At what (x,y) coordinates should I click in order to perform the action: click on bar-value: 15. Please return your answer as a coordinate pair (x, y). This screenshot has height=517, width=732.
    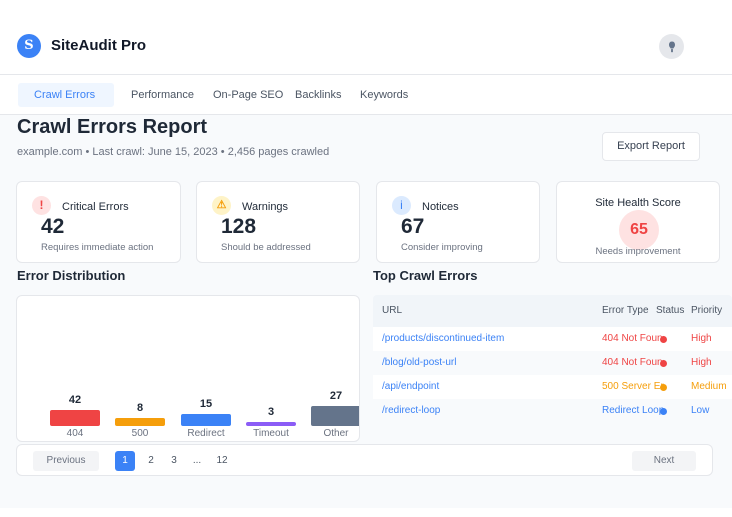
    Looking at the image, I should click on (206, 404).